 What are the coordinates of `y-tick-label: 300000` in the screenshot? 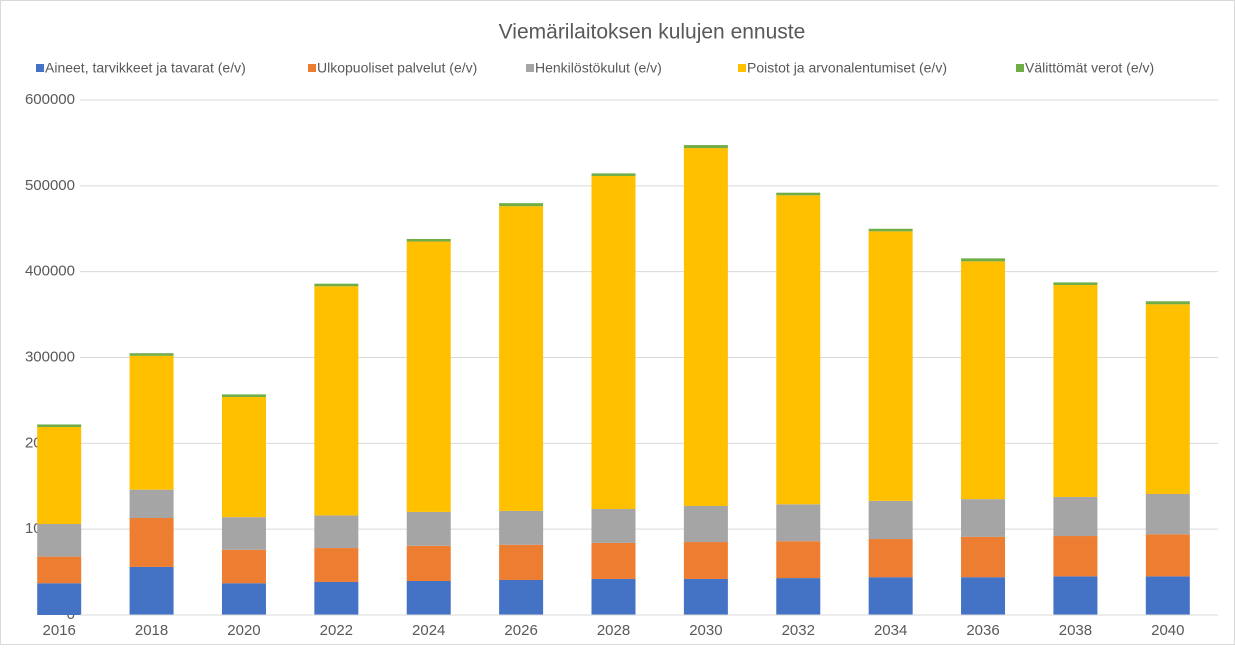 It's located at (50, 356).